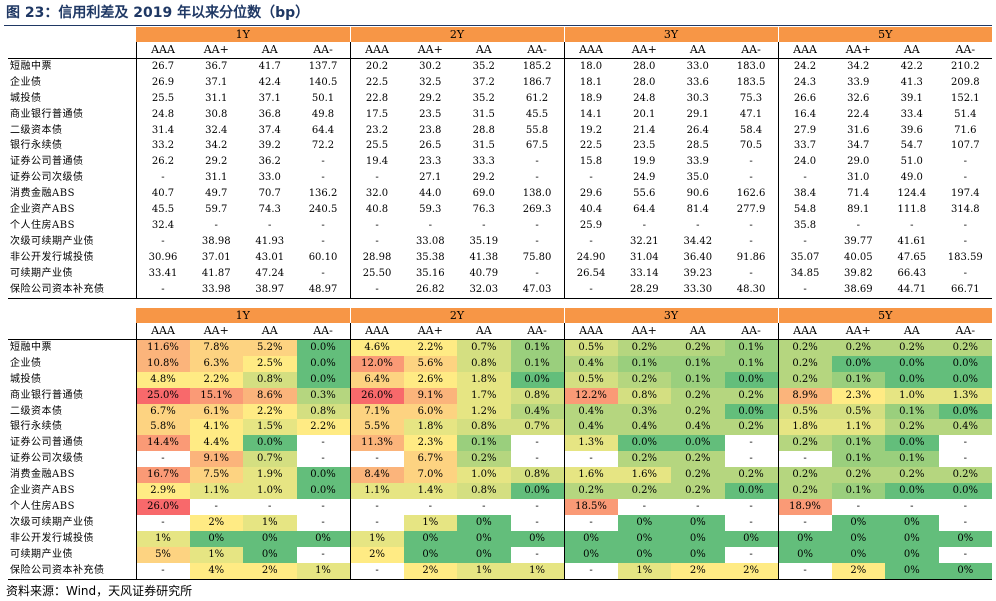  Describe the element at coordinates (270, 427) in the screenshot. I see `percentile-cell: 1.5%` at that location.